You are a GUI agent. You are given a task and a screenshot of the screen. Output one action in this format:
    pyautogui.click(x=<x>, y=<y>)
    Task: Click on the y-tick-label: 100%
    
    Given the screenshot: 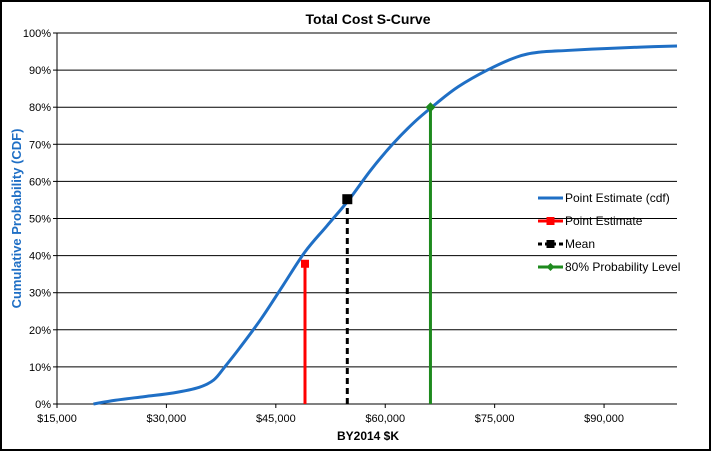 What is the action you would take?
    pyautogui.click(x=37, y=34)
    